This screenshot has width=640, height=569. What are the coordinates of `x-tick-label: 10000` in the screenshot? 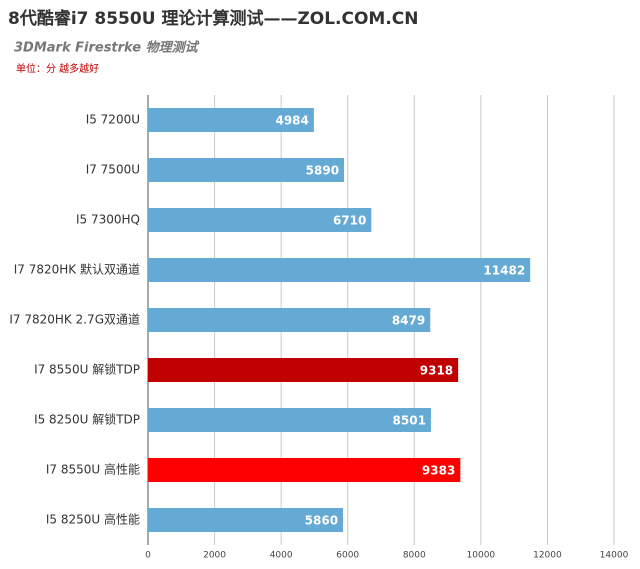 It's located at (481, 556).